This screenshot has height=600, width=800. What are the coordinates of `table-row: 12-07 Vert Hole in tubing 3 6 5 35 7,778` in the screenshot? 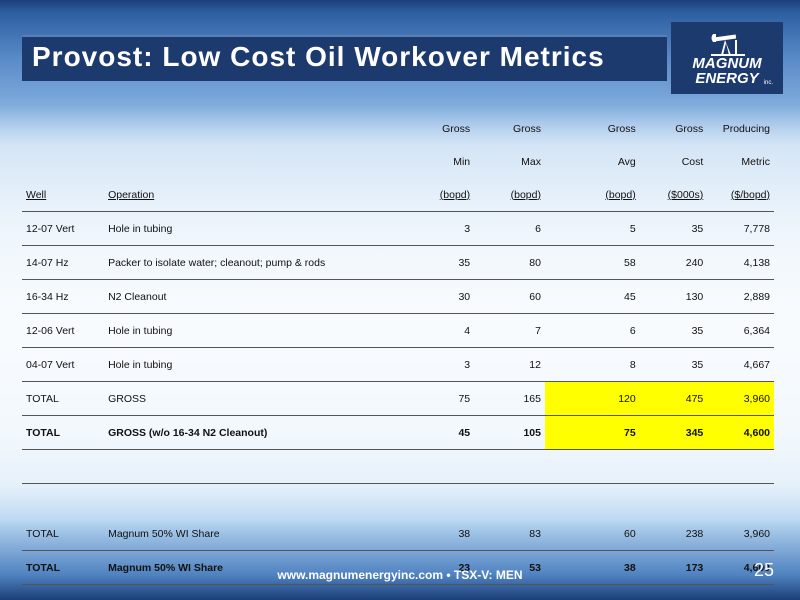 It's located at (398, 228).